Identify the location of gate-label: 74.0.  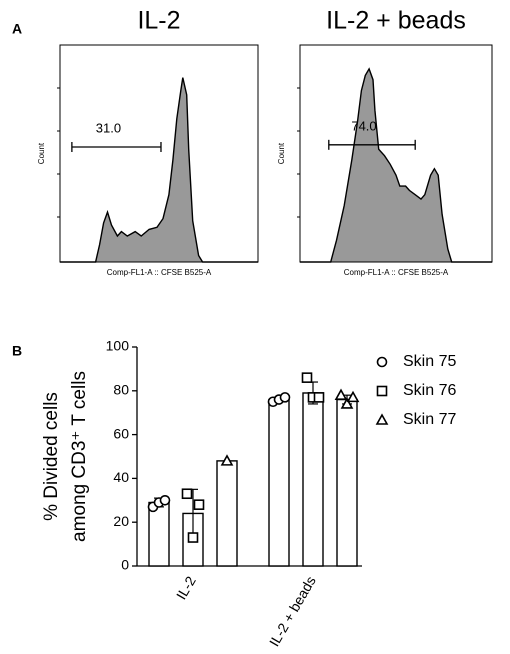
(363, 125).